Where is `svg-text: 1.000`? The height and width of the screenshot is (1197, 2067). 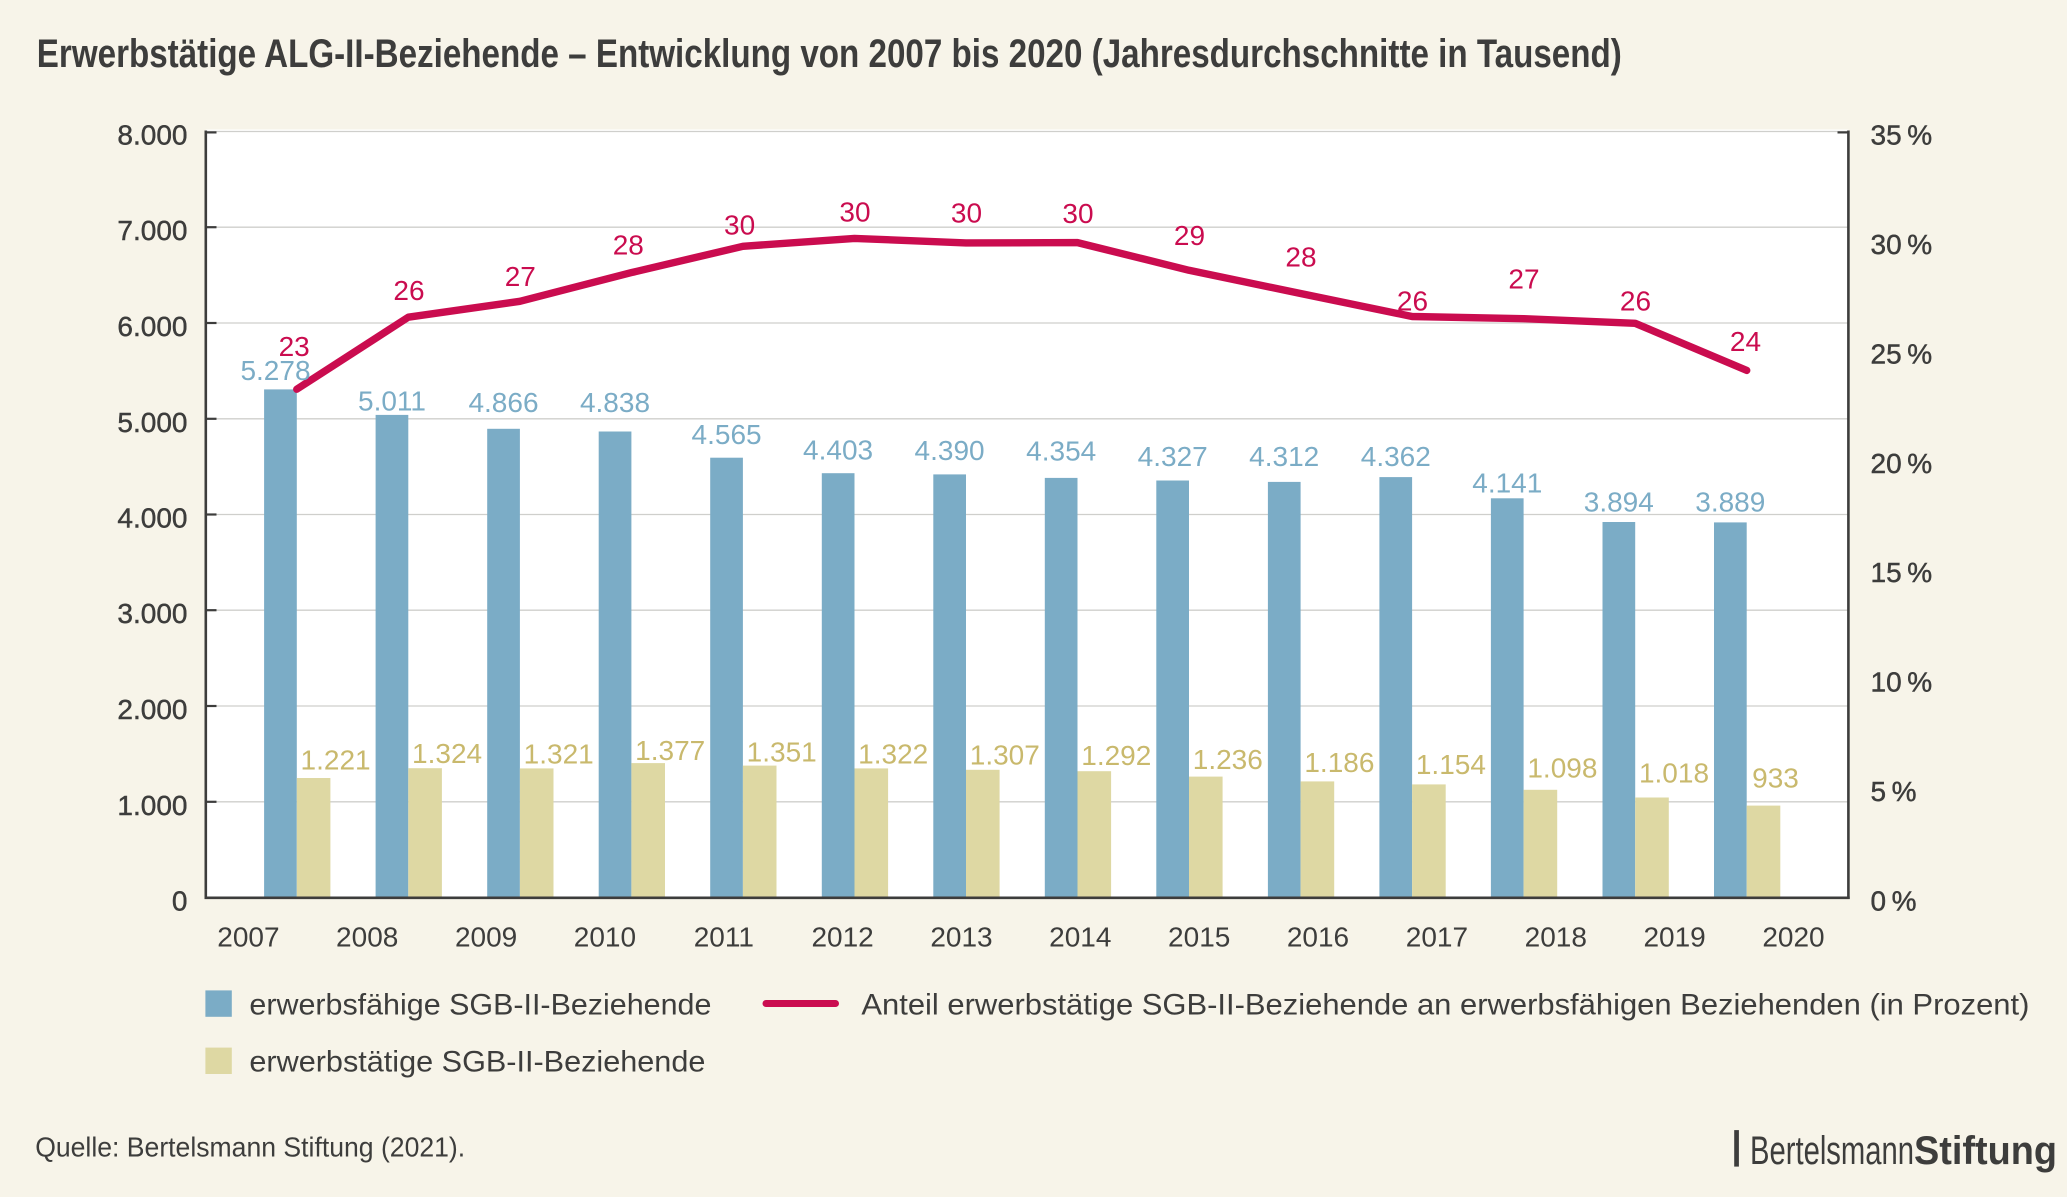 svg-text: 1.000 is located at coordinates (152, 805).